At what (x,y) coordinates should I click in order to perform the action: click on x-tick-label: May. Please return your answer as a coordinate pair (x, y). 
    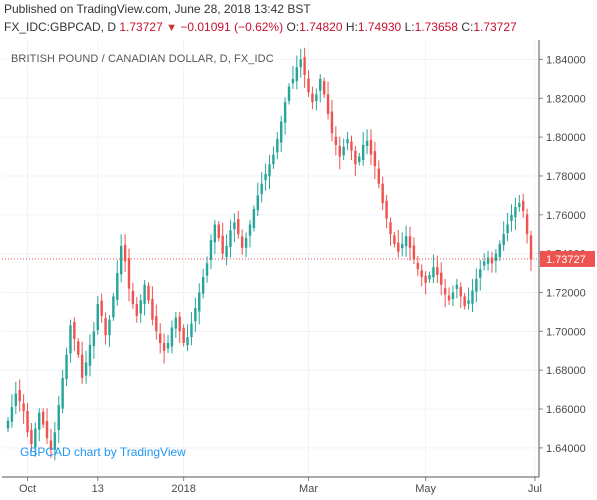
    Looking at the image, I should click on (425, 489).